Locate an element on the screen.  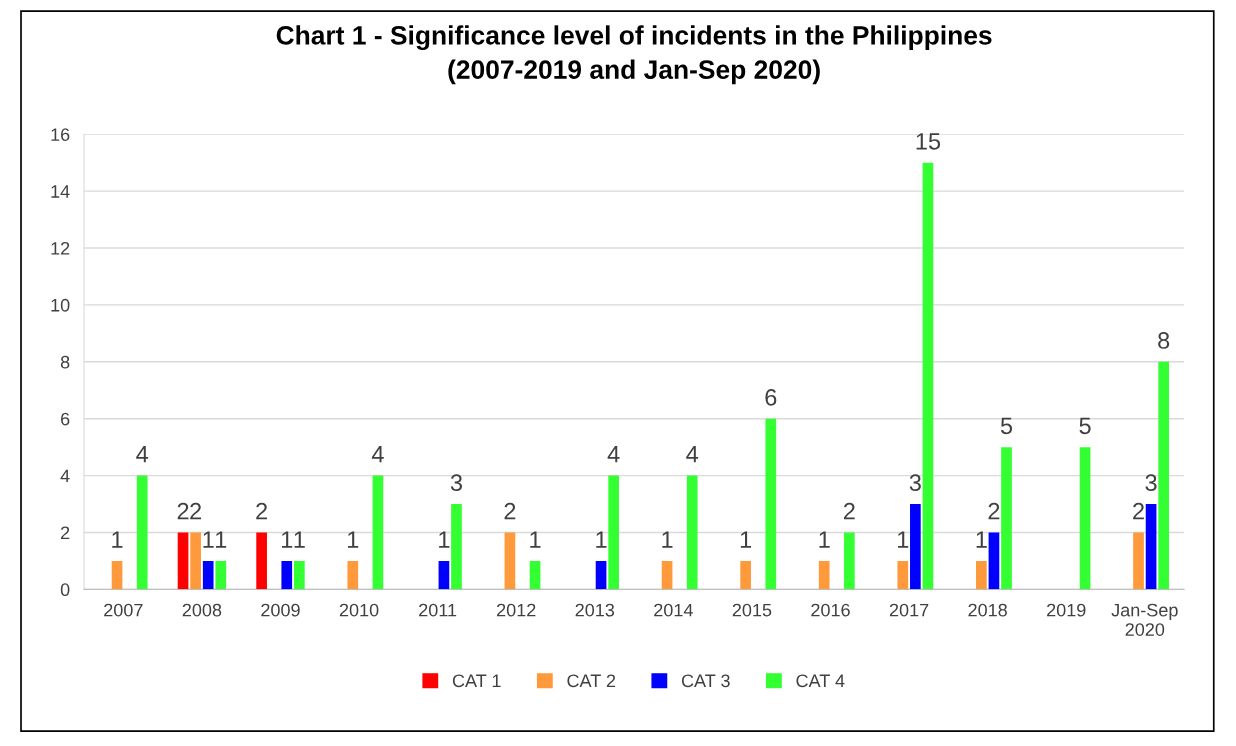
x-tick-label: 2011 is located at coordinates (438, 610).